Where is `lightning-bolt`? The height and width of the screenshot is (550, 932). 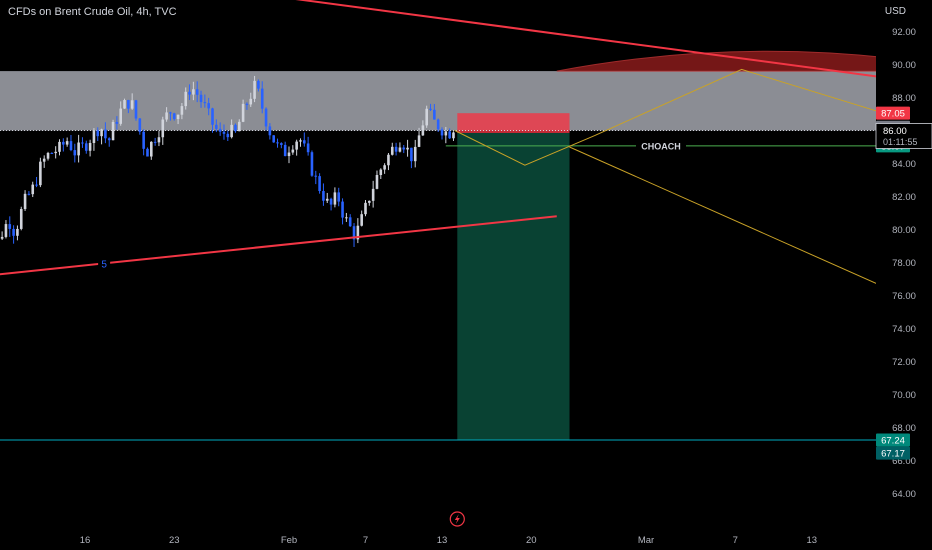
lightning-bolt is located at coordinates (457, 519).